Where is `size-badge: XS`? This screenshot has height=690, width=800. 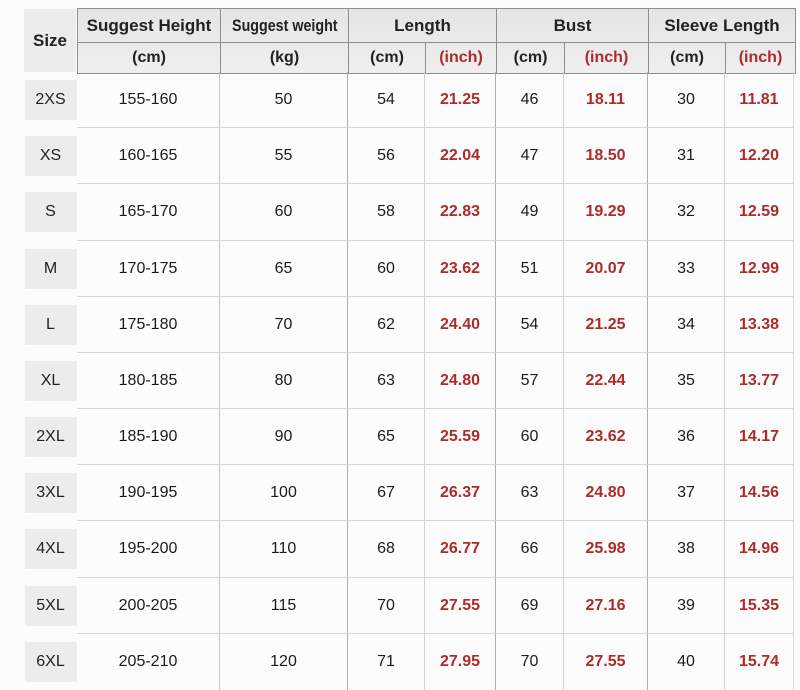
size-badge: XS is located at coordinates (50, 156).